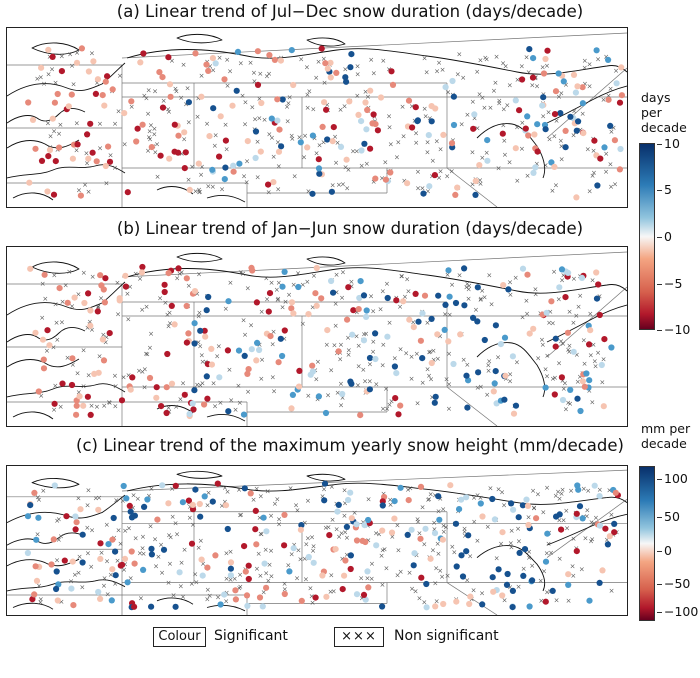  What do you see at coordinates (664, 550) in the screenshot?
I see `colorbar-height-tick: 0` at bounding box center [664, 550].